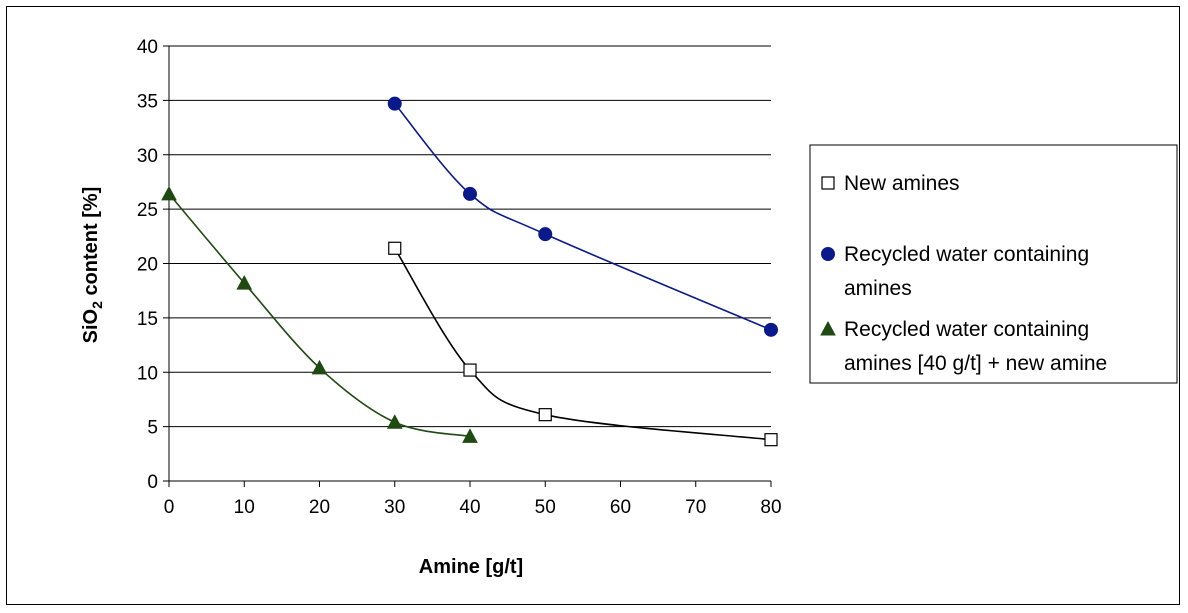  Describe the element at coordinates (147, 156) in the screenshot. I see `y-tick-label: 30` at that location.